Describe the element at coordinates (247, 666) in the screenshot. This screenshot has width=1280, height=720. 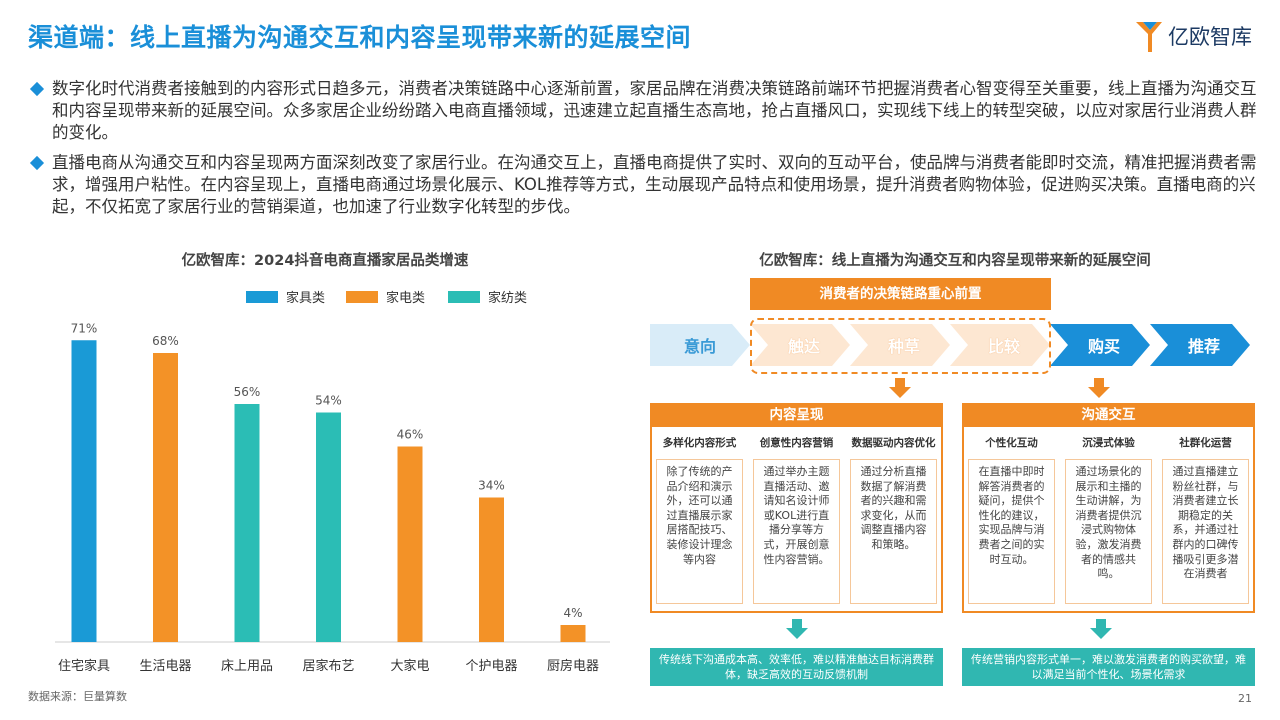
I see `category-label: 床上用品` at that location.